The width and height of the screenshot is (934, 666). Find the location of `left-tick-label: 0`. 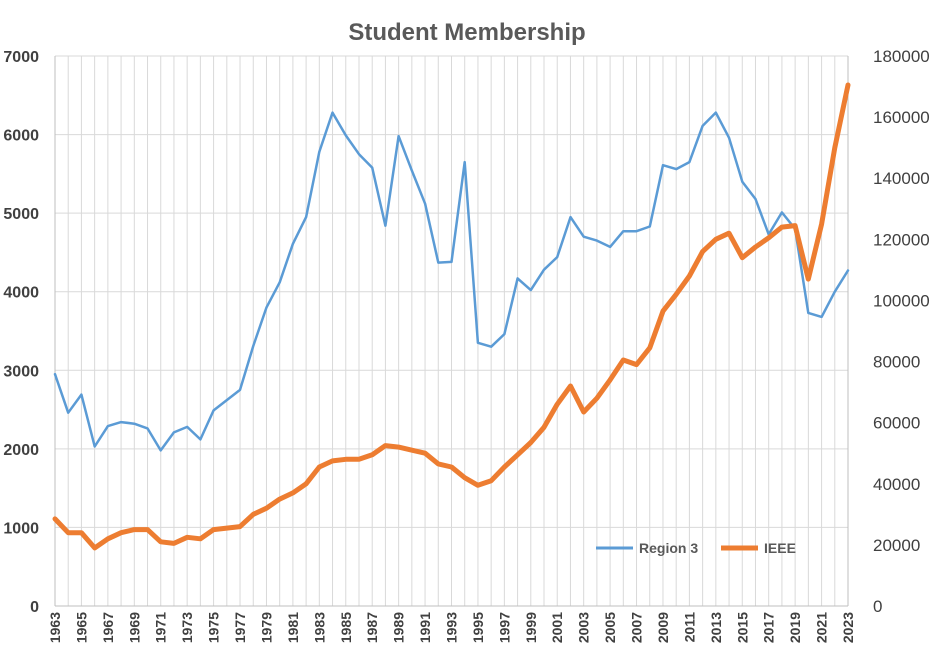

left-tick-label: 0 is located at coordinates (34, 607).